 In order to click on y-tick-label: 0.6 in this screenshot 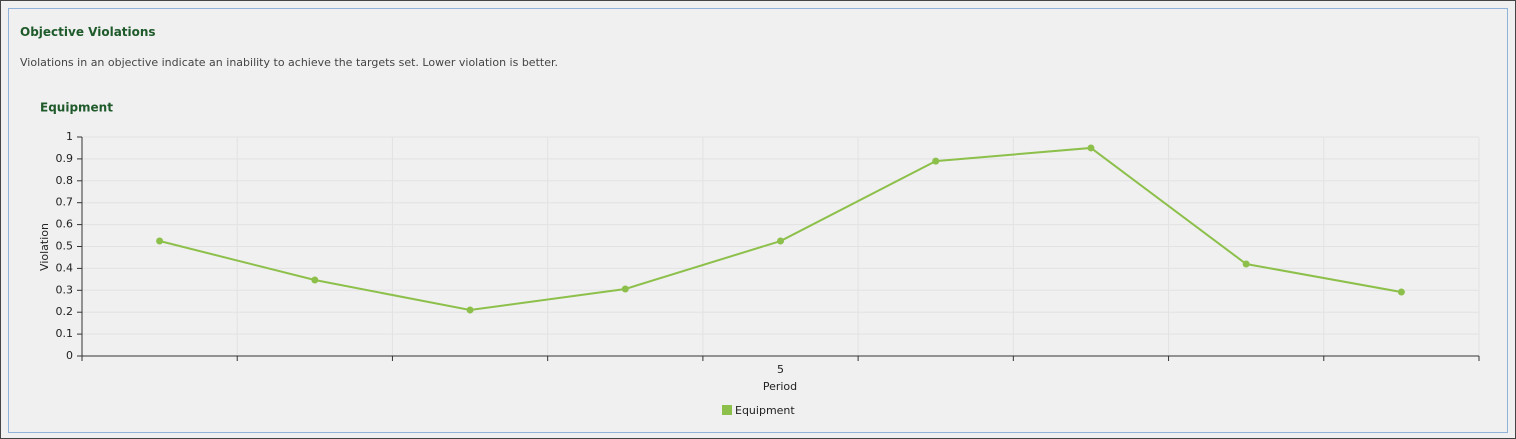, I will do `click(65, 224)`.